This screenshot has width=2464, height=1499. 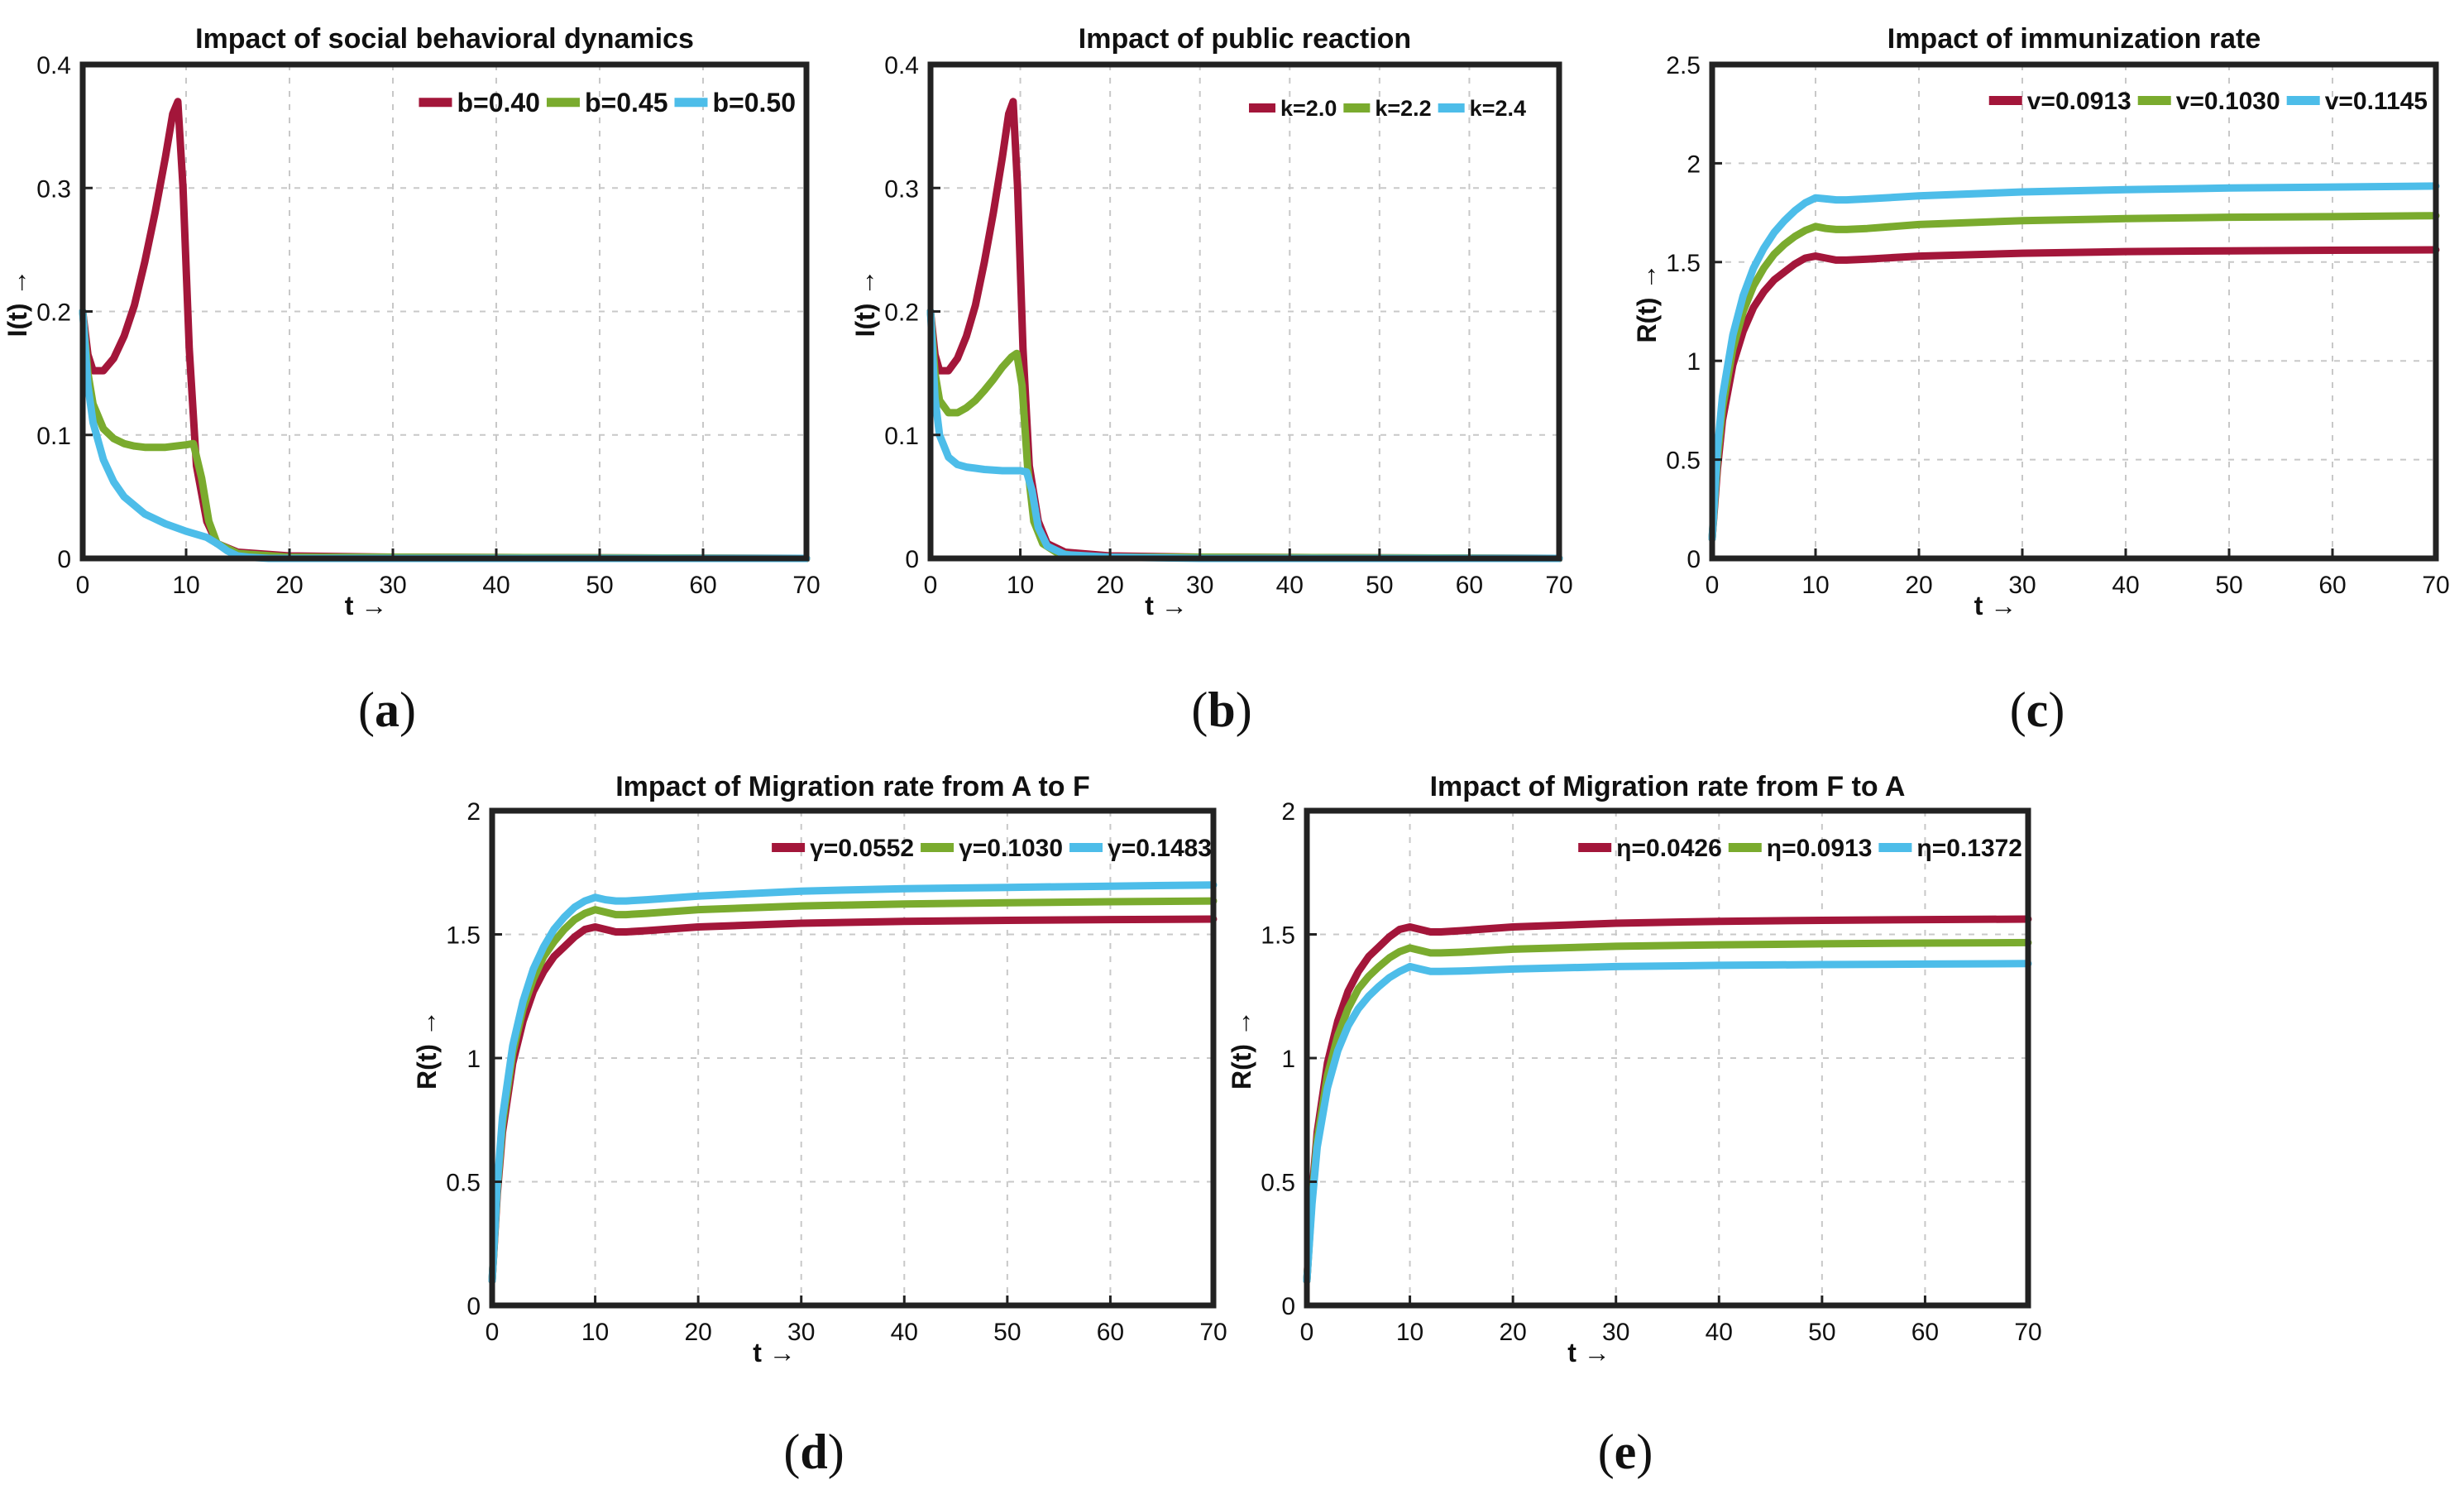 I want to click on caption-a: (a), so click(x=387, y=709).